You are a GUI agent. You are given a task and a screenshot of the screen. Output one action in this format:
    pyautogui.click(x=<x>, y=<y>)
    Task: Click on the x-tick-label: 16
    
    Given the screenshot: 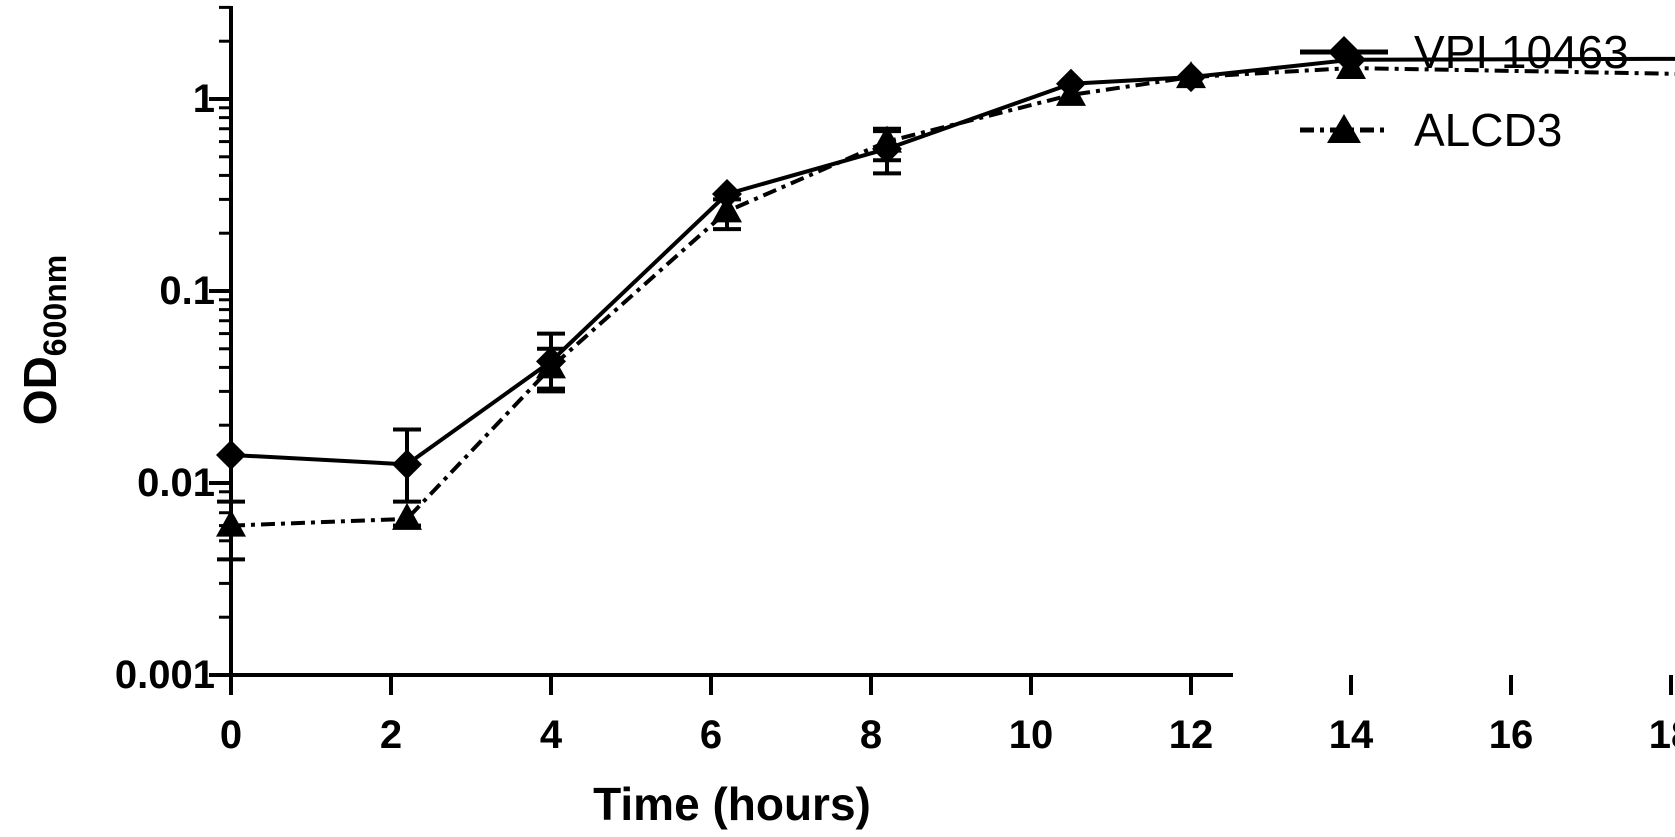 What is the action you would take?
    pyautogui.click(x=1511, y=735)
    